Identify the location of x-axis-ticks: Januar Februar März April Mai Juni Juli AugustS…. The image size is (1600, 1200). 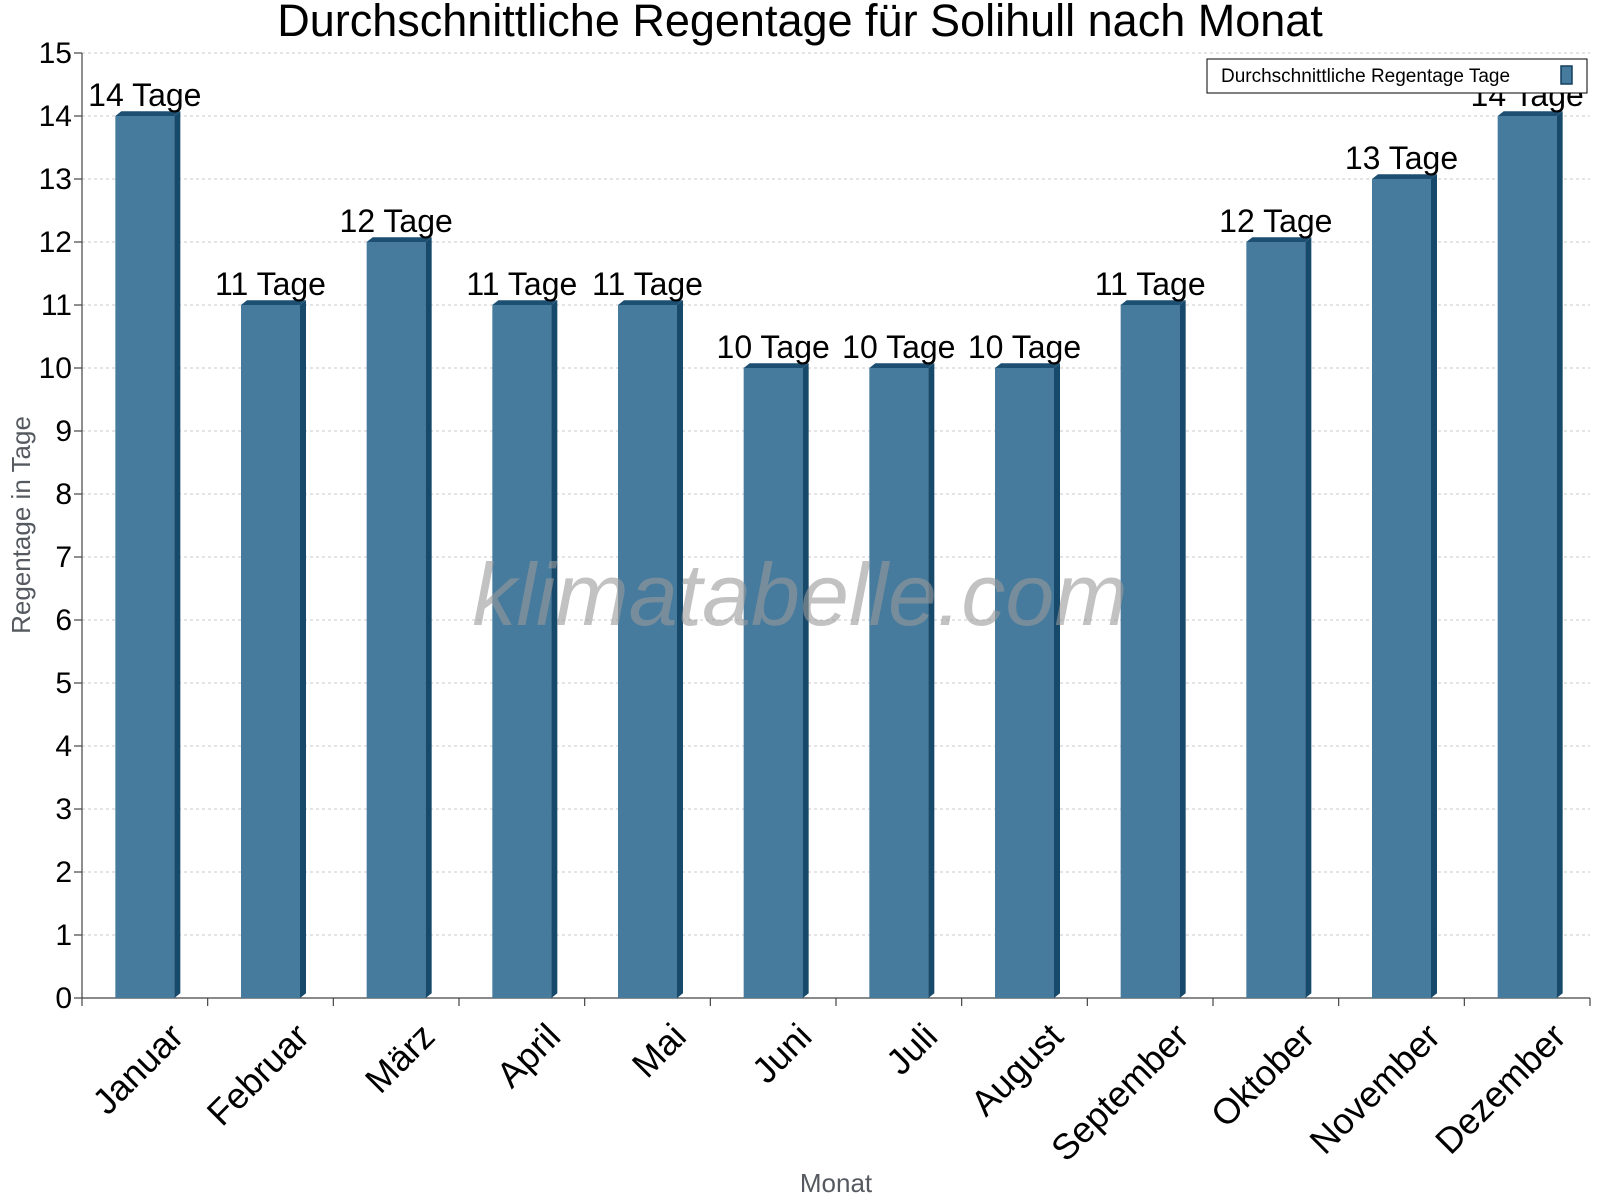
(836, 1083).